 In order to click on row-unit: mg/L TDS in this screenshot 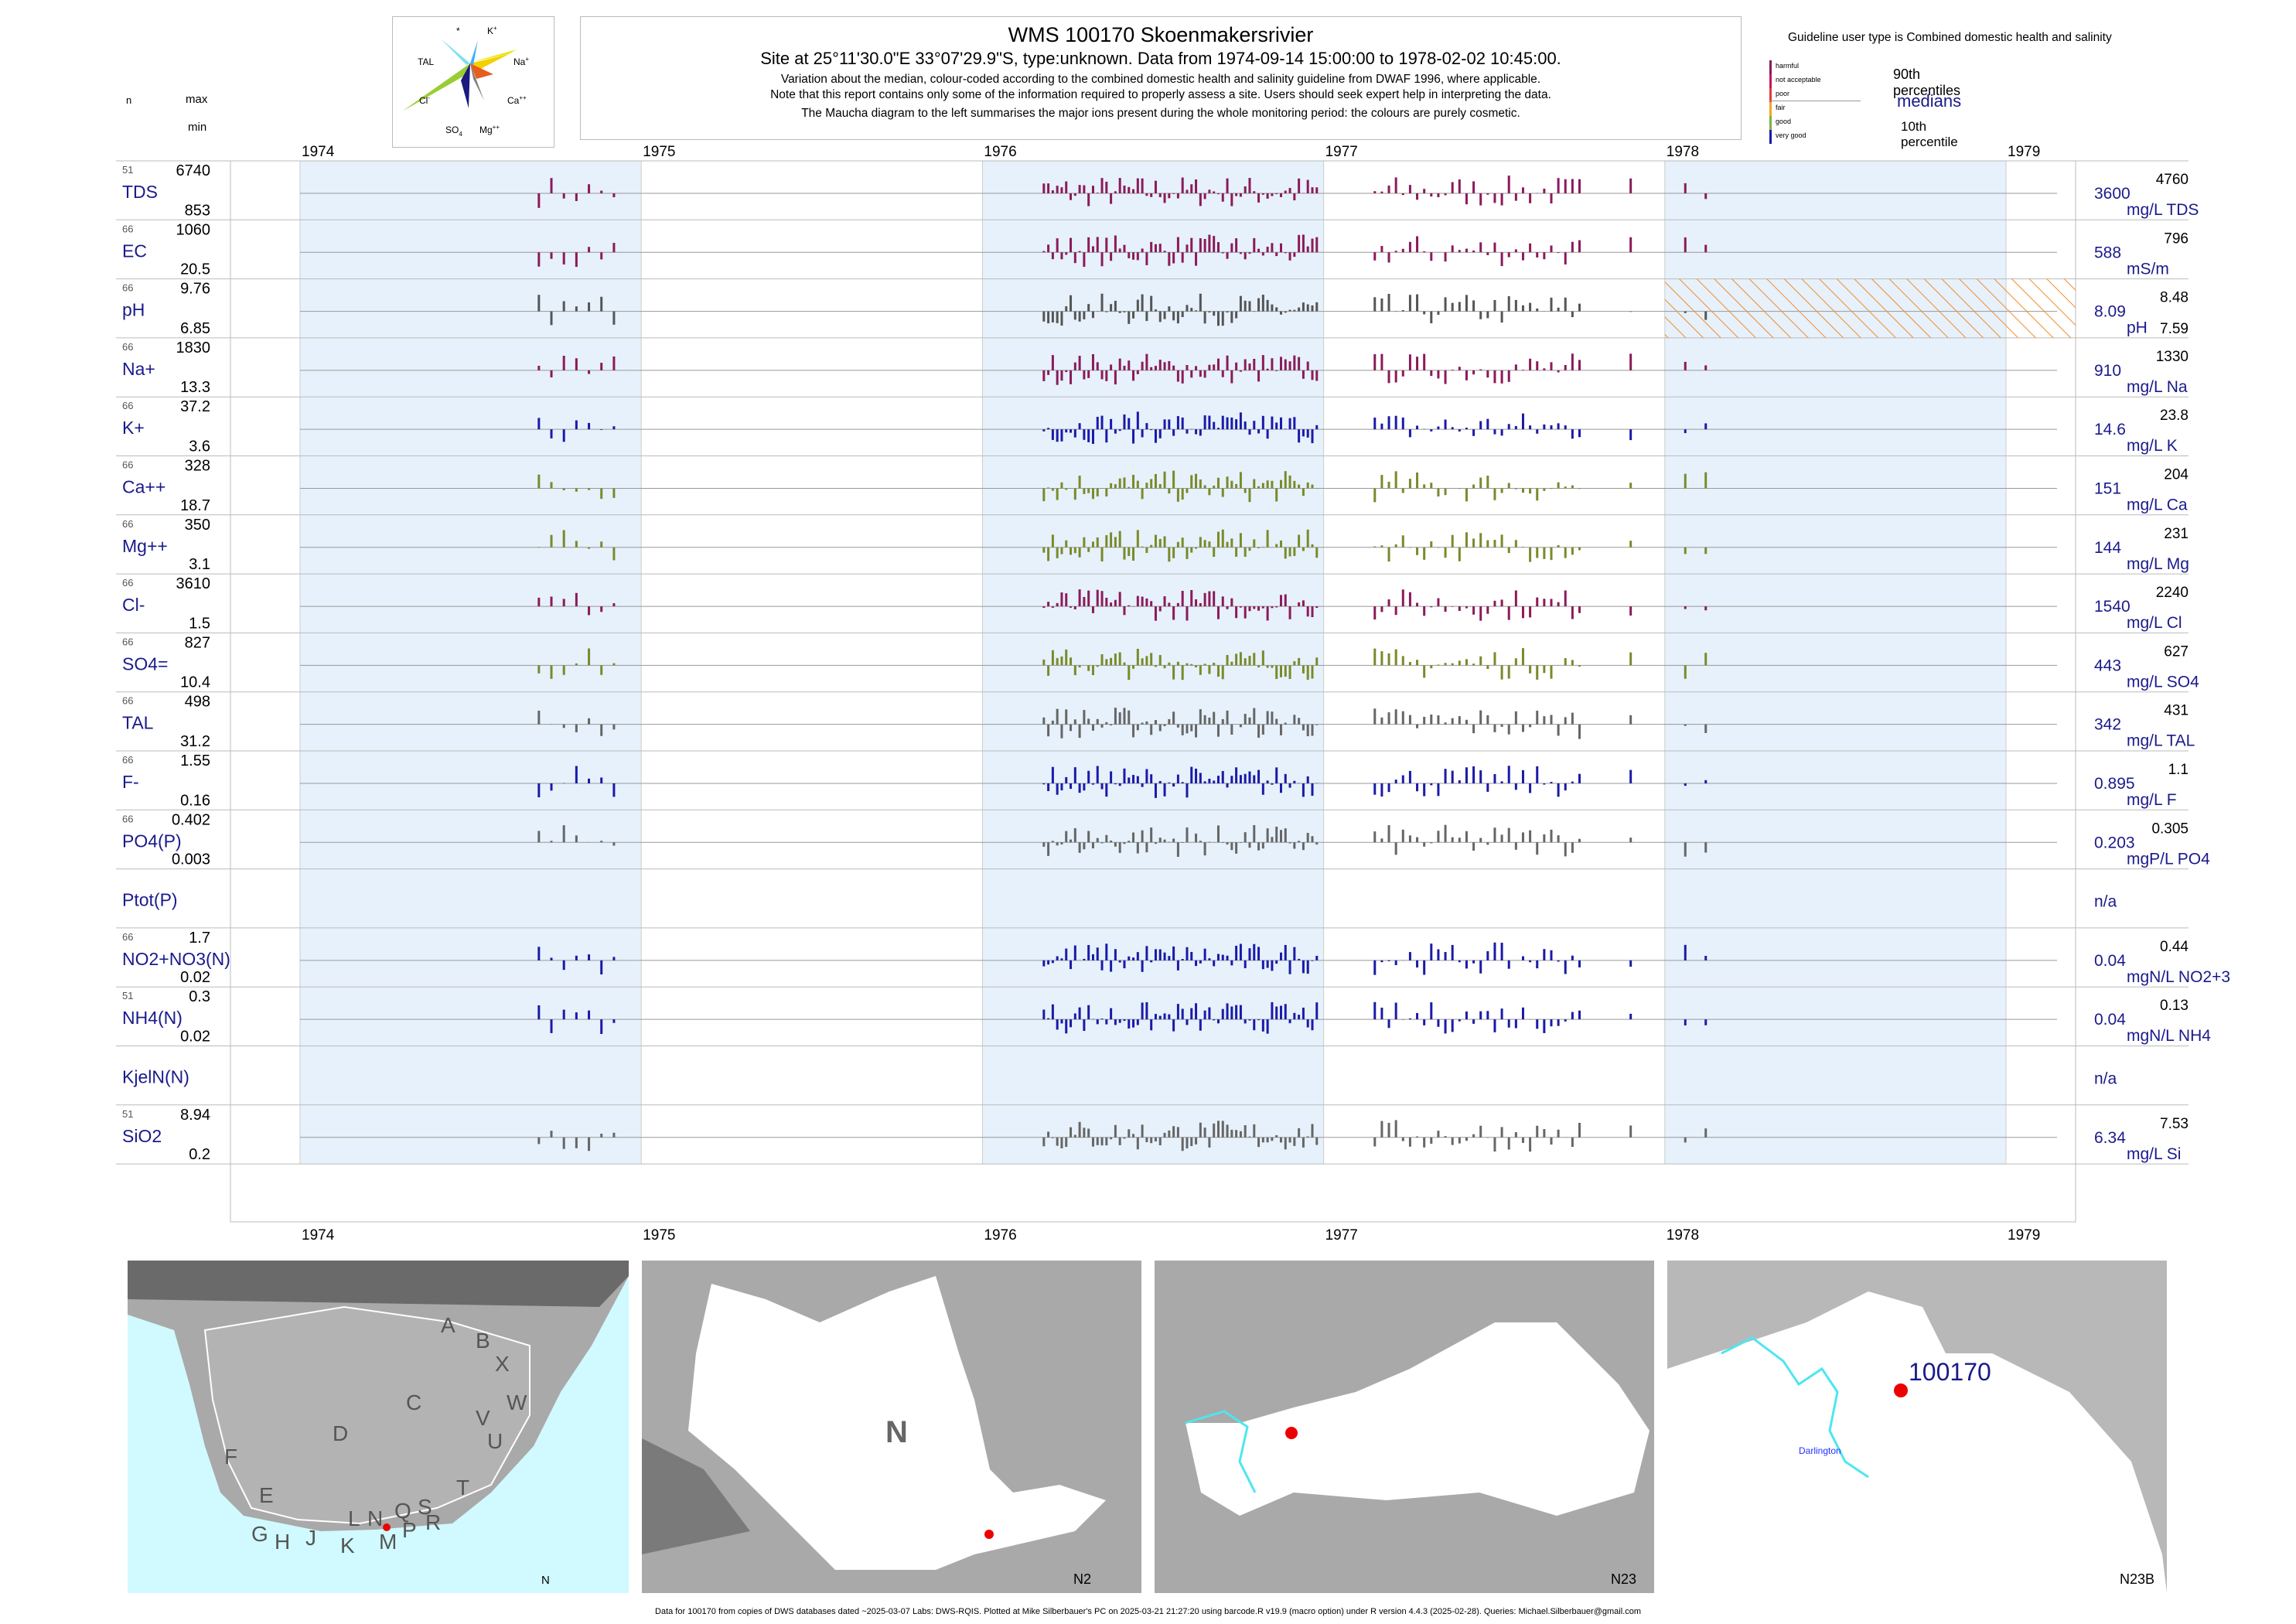, I will do `click(2163, 210)`.